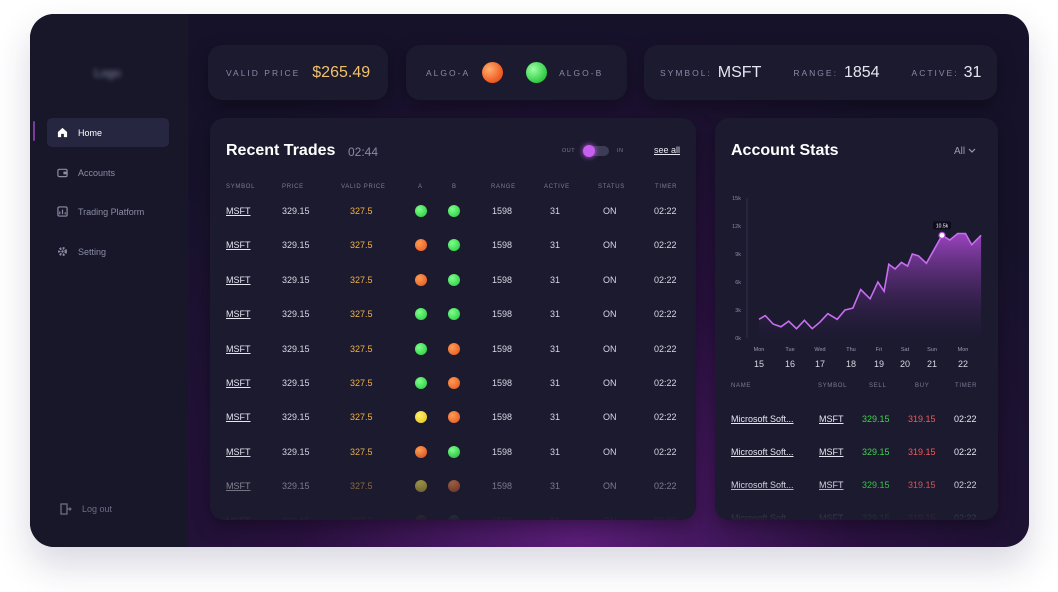 This screenshot has height=592, width=1058. Describe the element at coordinates (820, 72) in the screenshot. I see `symbol-card: SYMBOL: MSFT RANGE: 1854 ACTIVE: 31` at that location.